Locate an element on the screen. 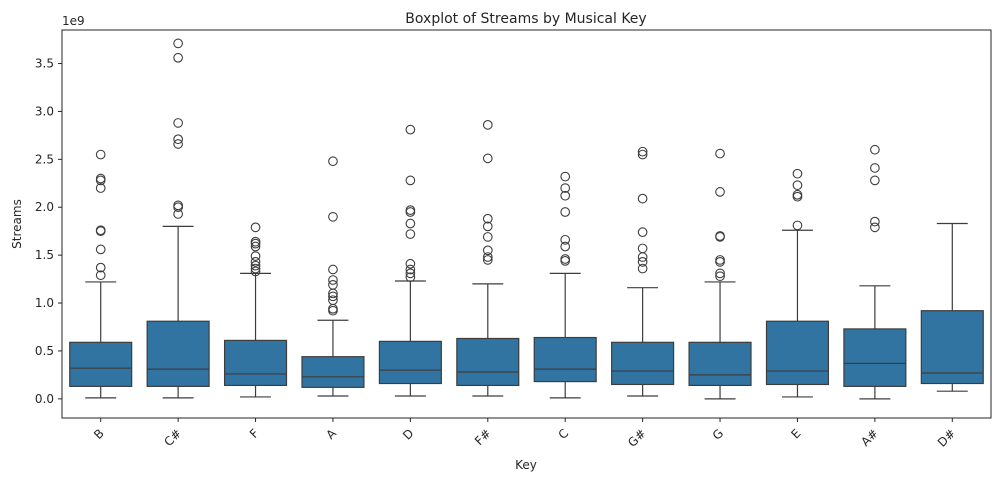  box-D is located at coordinates (410, 260).